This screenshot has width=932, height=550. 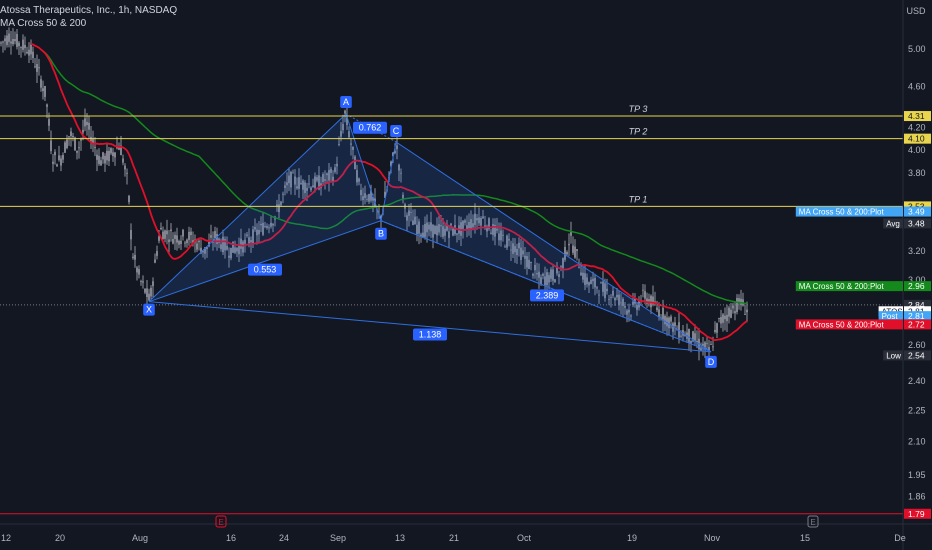 What do you see at coordinates (917, 173) in the screenshot?
I see `price-tick-label: 3.80` at bounding box center [917, 173].